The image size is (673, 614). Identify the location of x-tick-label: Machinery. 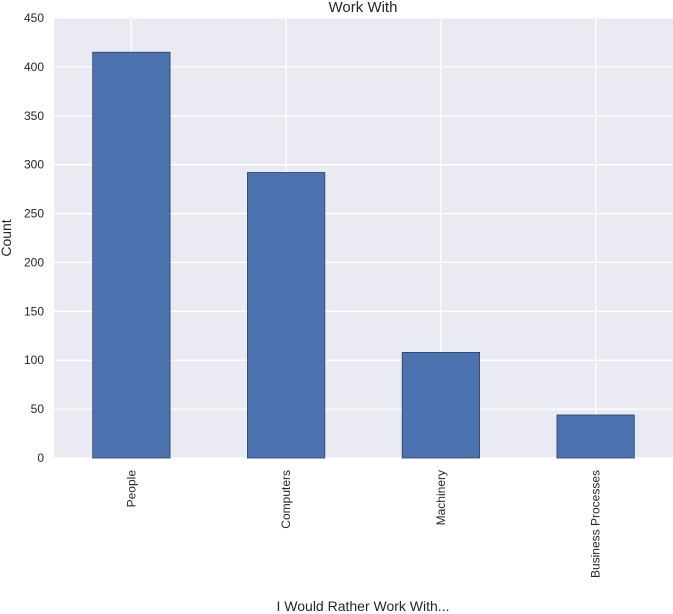
(441, 497).